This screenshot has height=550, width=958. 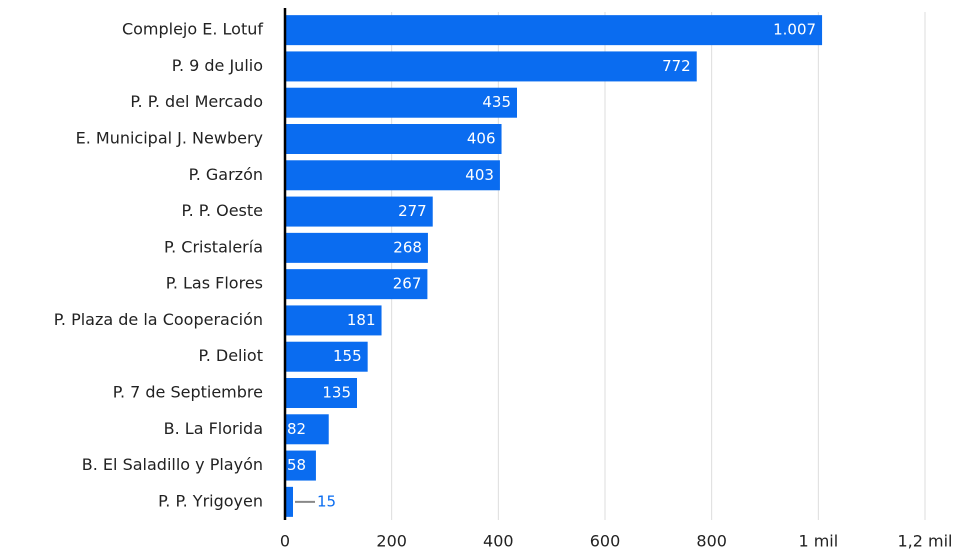 What do you see at coordinates (479, 175) in the screenshot?
I see `value-label: 403` at bounding box center [479, 175].